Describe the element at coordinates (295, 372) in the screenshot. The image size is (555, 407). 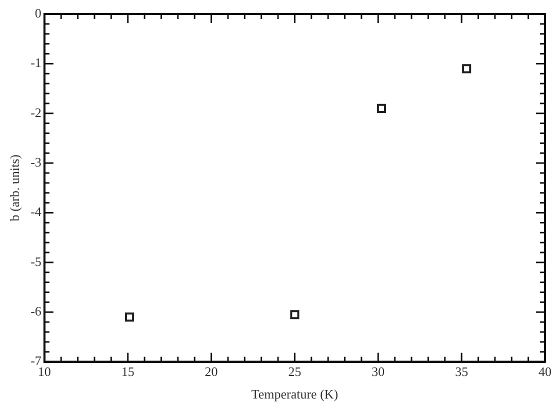
I see `x-tick-label: 25` at that location.